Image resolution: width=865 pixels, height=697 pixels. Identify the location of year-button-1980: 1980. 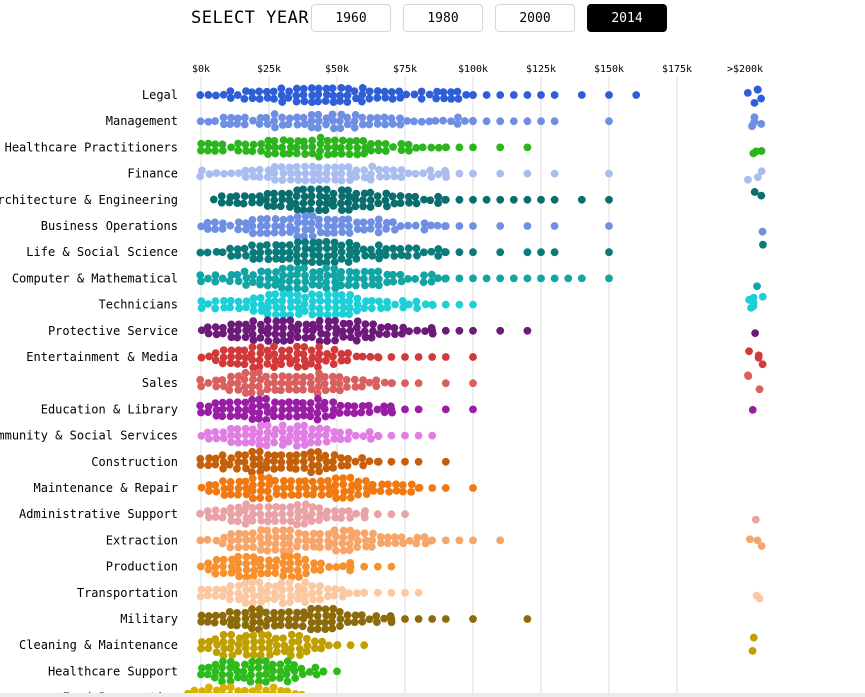
(443, 18).